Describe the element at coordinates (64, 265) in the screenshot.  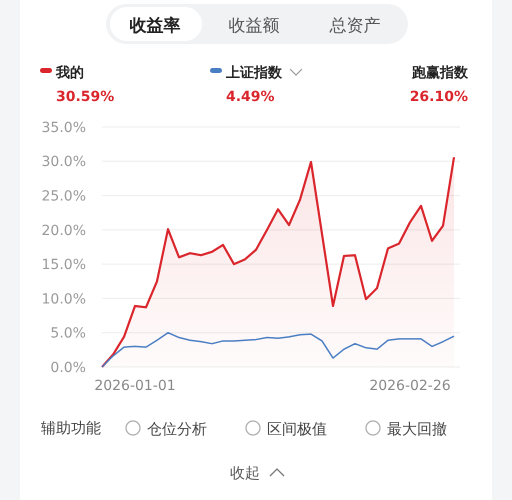
I see `y-tick-label: 15.0%` at that location.